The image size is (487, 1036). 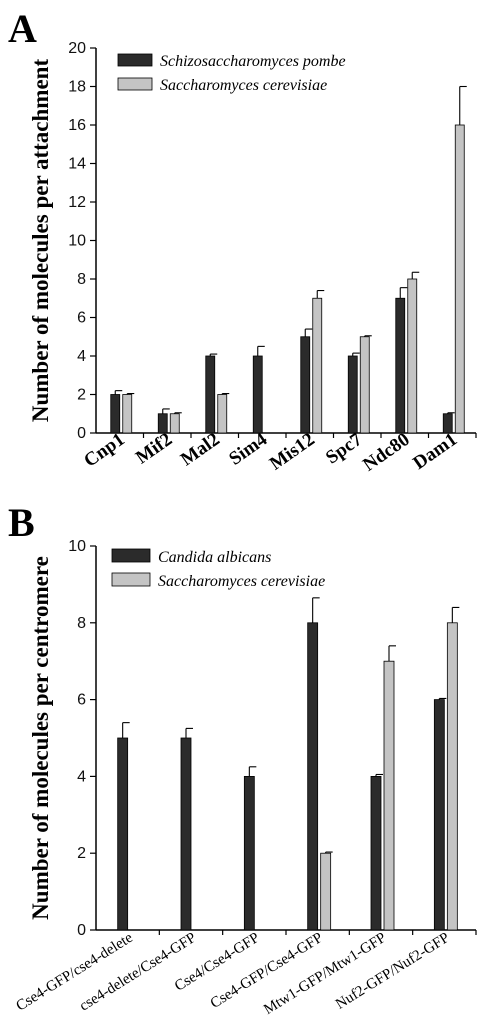 What do you see at coordinates (21, 522) in the screenshot?
I see `panel-letter-B: B` at bounding box center [21, 522].